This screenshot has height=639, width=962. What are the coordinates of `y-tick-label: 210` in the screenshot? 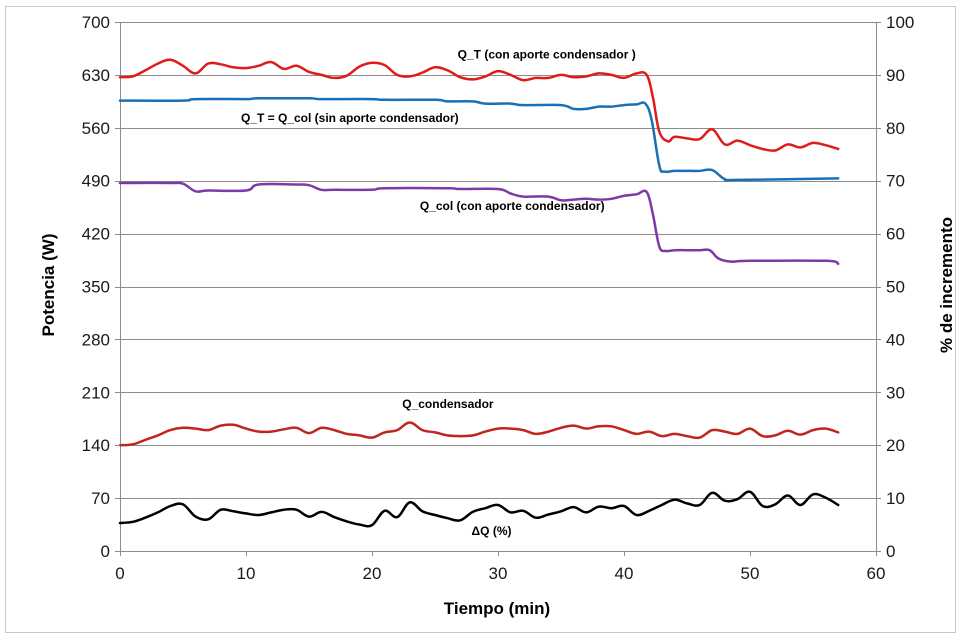 It's located at (96, 392).